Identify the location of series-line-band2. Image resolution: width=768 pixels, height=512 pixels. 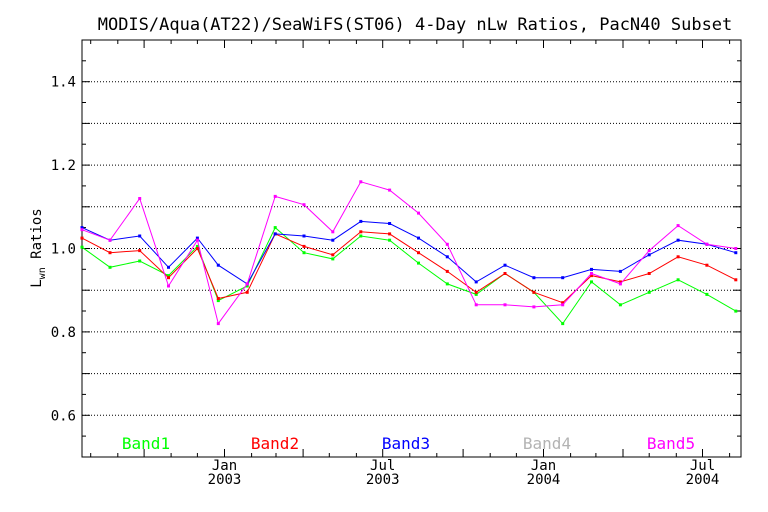
(409, 267).